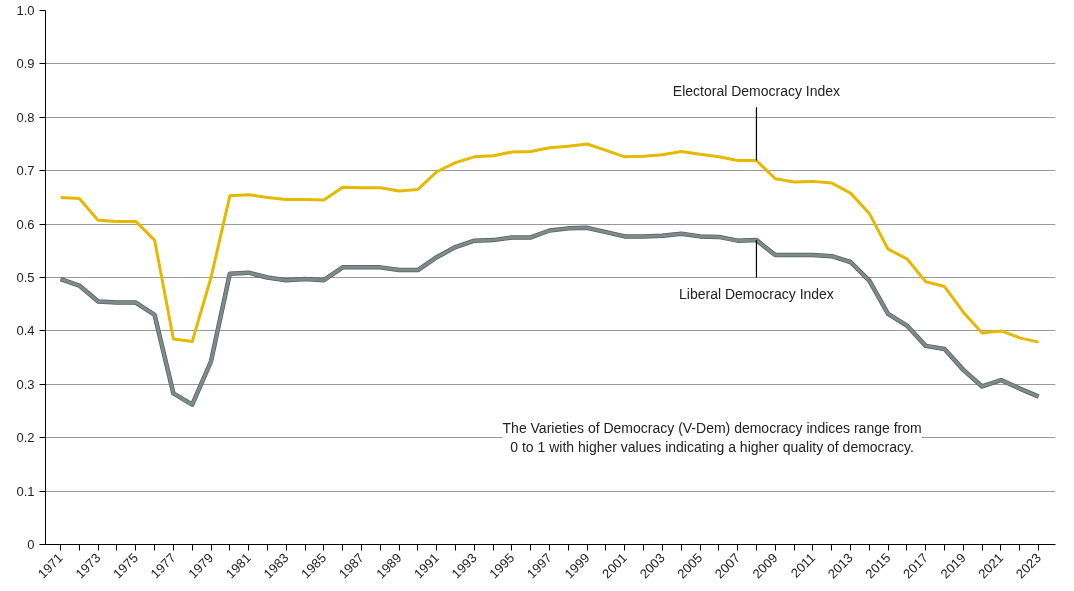 The height and width of the screenshot is (591, 1074). Describe the element at coordinates (25, 10) in the screenshot. I see `y-tick-label: 1.0` at that location.